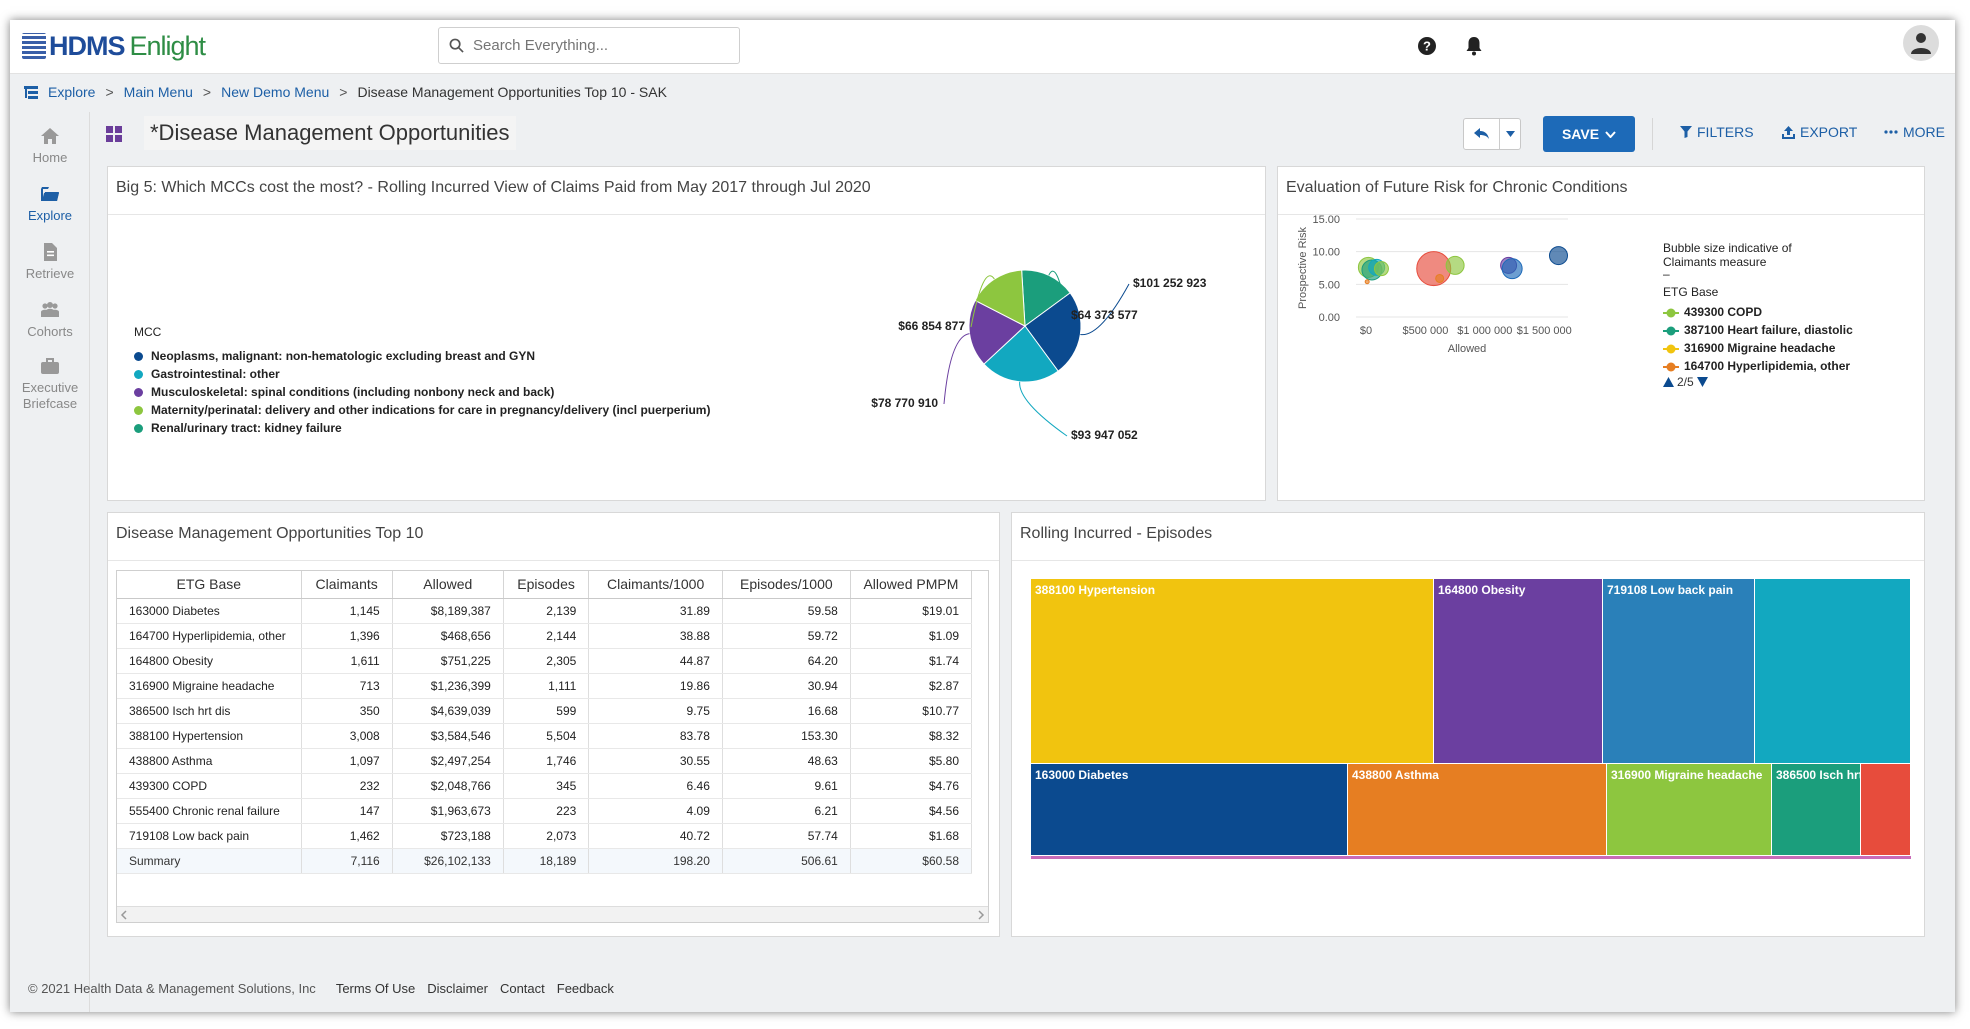 The width and height of the screenshot is (1970, 1029). I want to click on search-input, so click(593, 45).